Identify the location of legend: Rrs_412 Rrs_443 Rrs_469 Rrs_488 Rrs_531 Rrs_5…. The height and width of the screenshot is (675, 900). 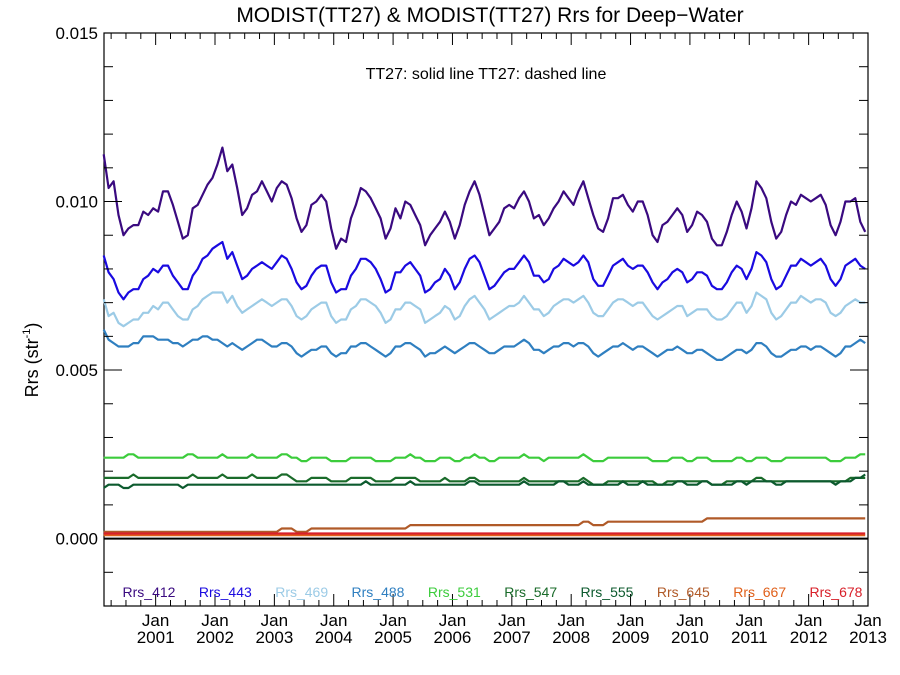
(493, 592).